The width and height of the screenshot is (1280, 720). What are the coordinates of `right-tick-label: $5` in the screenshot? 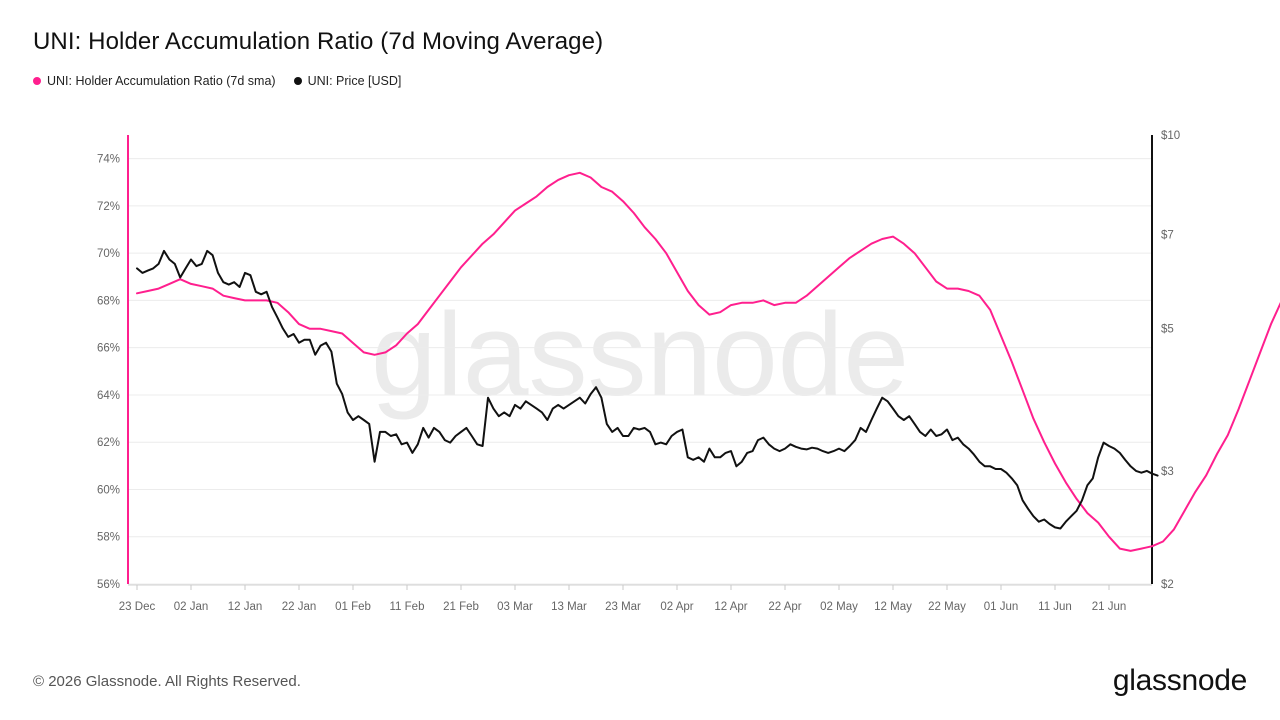 It's located at (1167, 329).